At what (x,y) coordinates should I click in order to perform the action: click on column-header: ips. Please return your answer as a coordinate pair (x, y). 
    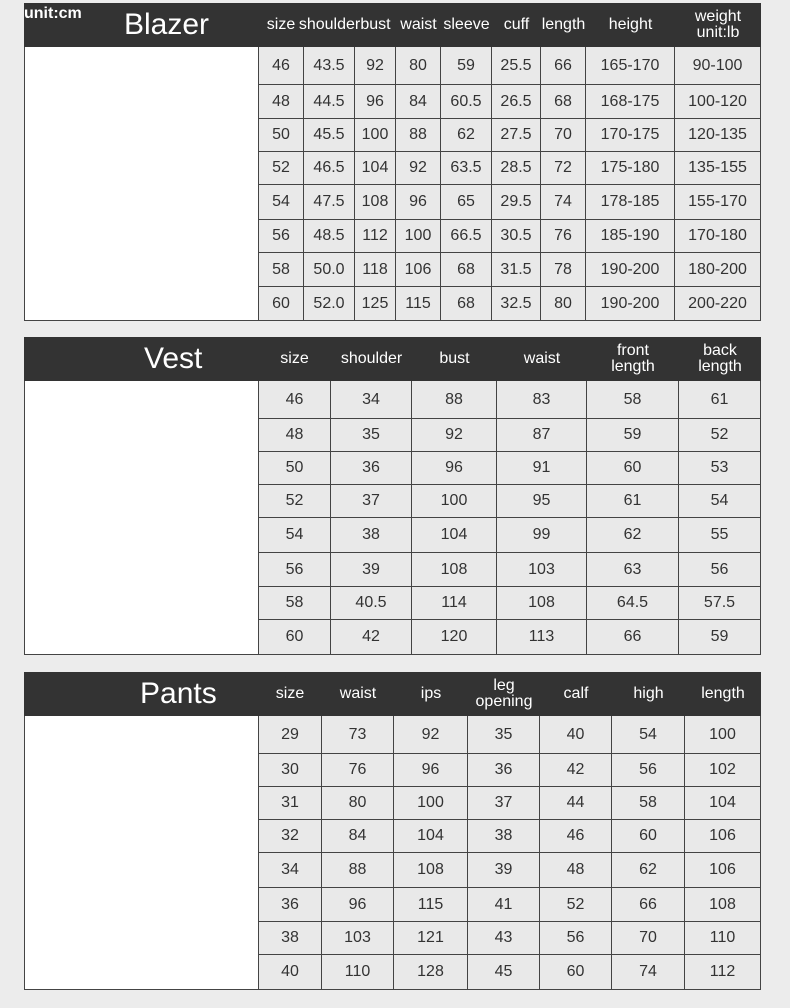
    Looking at the image, I should click on (431, 693).